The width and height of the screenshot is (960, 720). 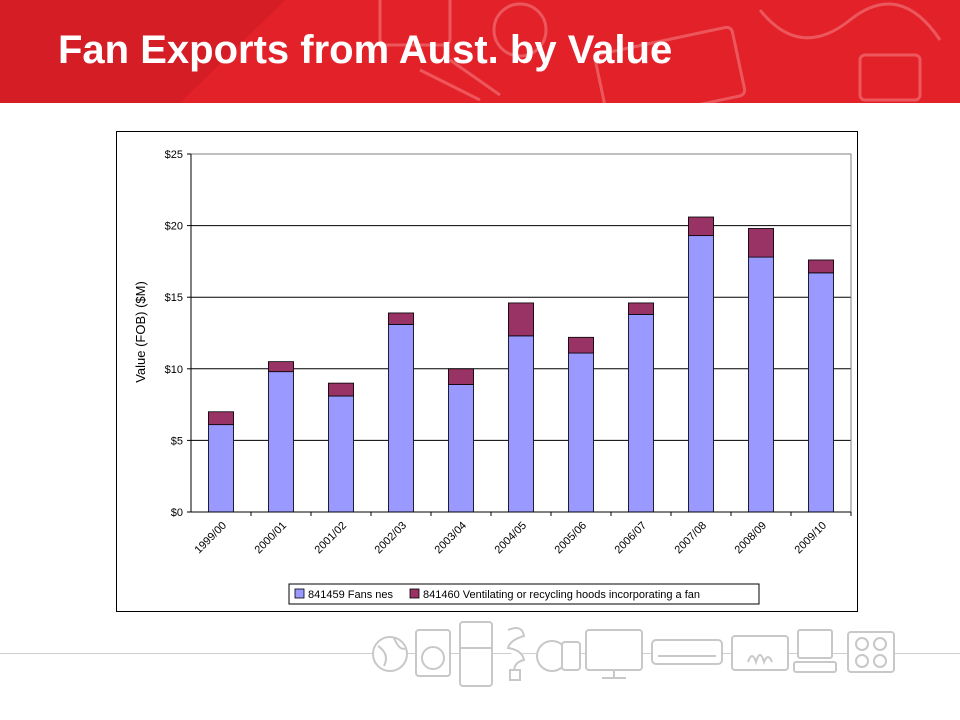 I want to click on legend-box, so click(x=524, y=594).